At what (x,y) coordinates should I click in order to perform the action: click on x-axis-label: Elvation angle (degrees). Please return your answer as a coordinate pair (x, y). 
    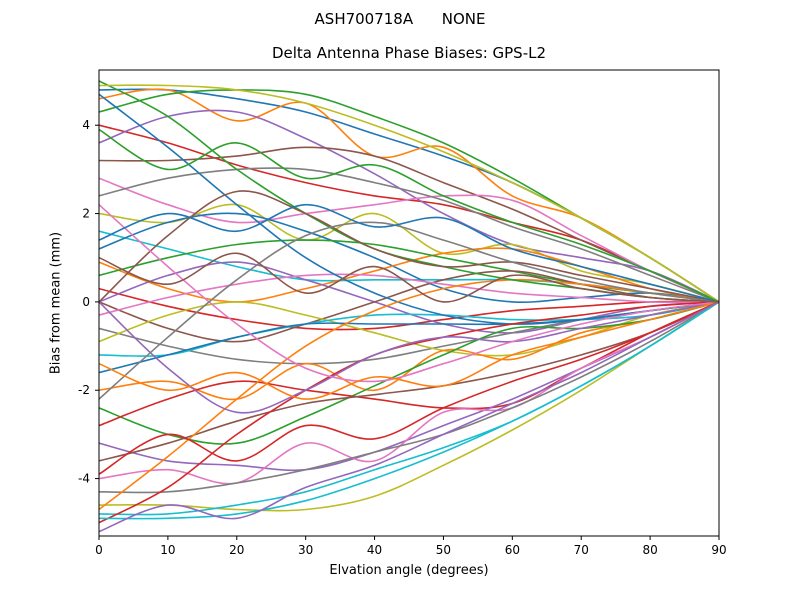
    Looking at the image, I should click on (409, 570).